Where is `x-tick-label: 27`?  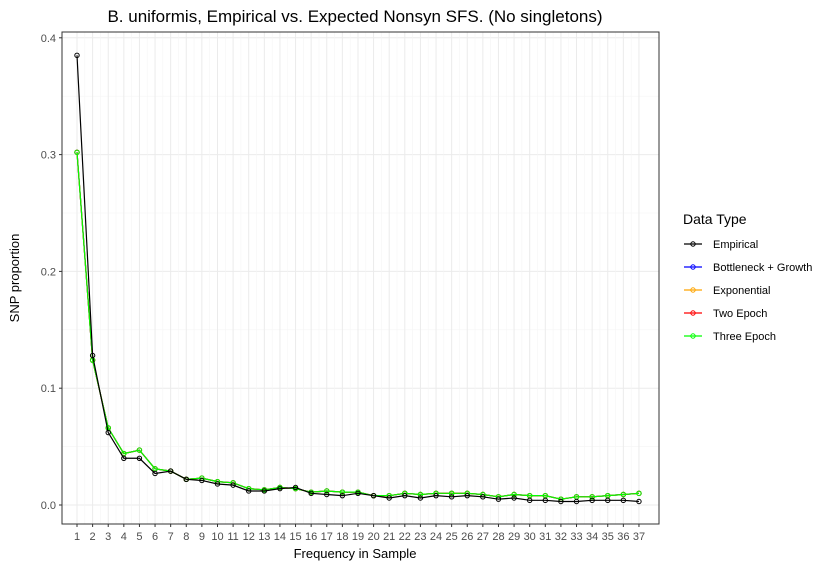 x-tick-label: 27 is located at coordinates (483, 537).